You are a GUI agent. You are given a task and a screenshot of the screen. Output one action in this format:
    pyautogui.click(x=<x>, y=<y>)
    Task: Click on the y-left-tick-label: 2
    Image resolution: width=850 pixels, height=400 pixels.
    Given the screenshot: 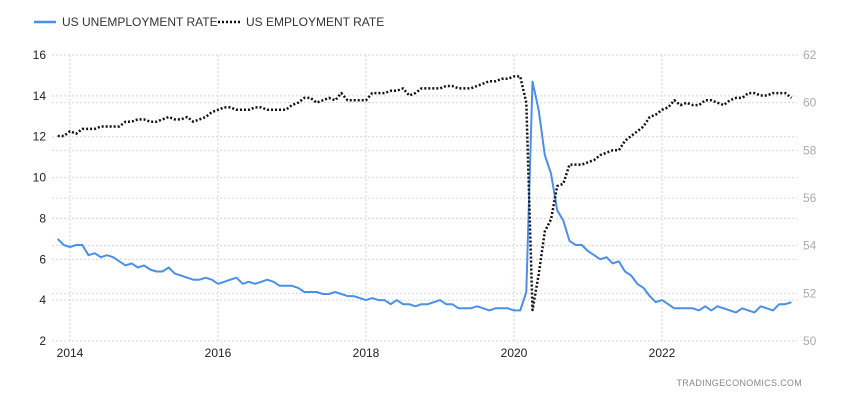 What is the action you would take?
    pyautogui.click(x=42, y=341)
    